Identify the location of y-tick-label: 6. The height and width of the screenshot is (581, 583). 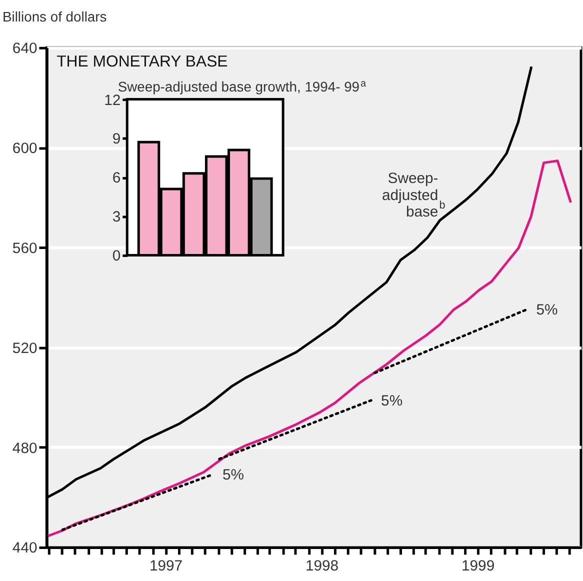
(116, 178).